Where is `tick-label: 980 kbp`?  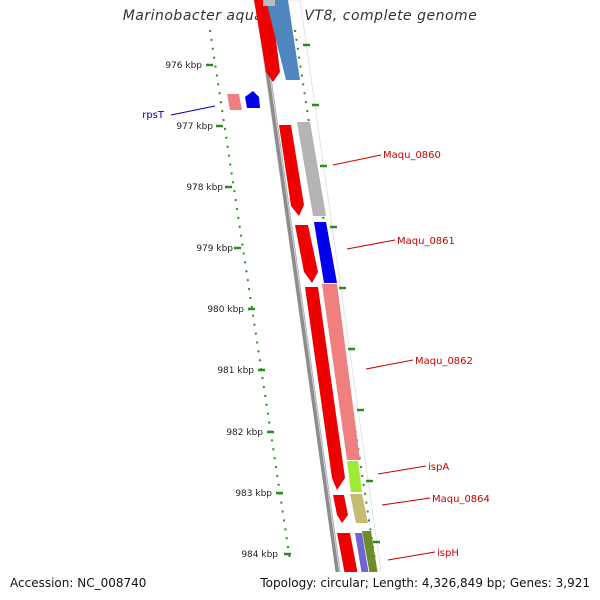
tick-label: 980 kbp is located at coordinates (225, 310).